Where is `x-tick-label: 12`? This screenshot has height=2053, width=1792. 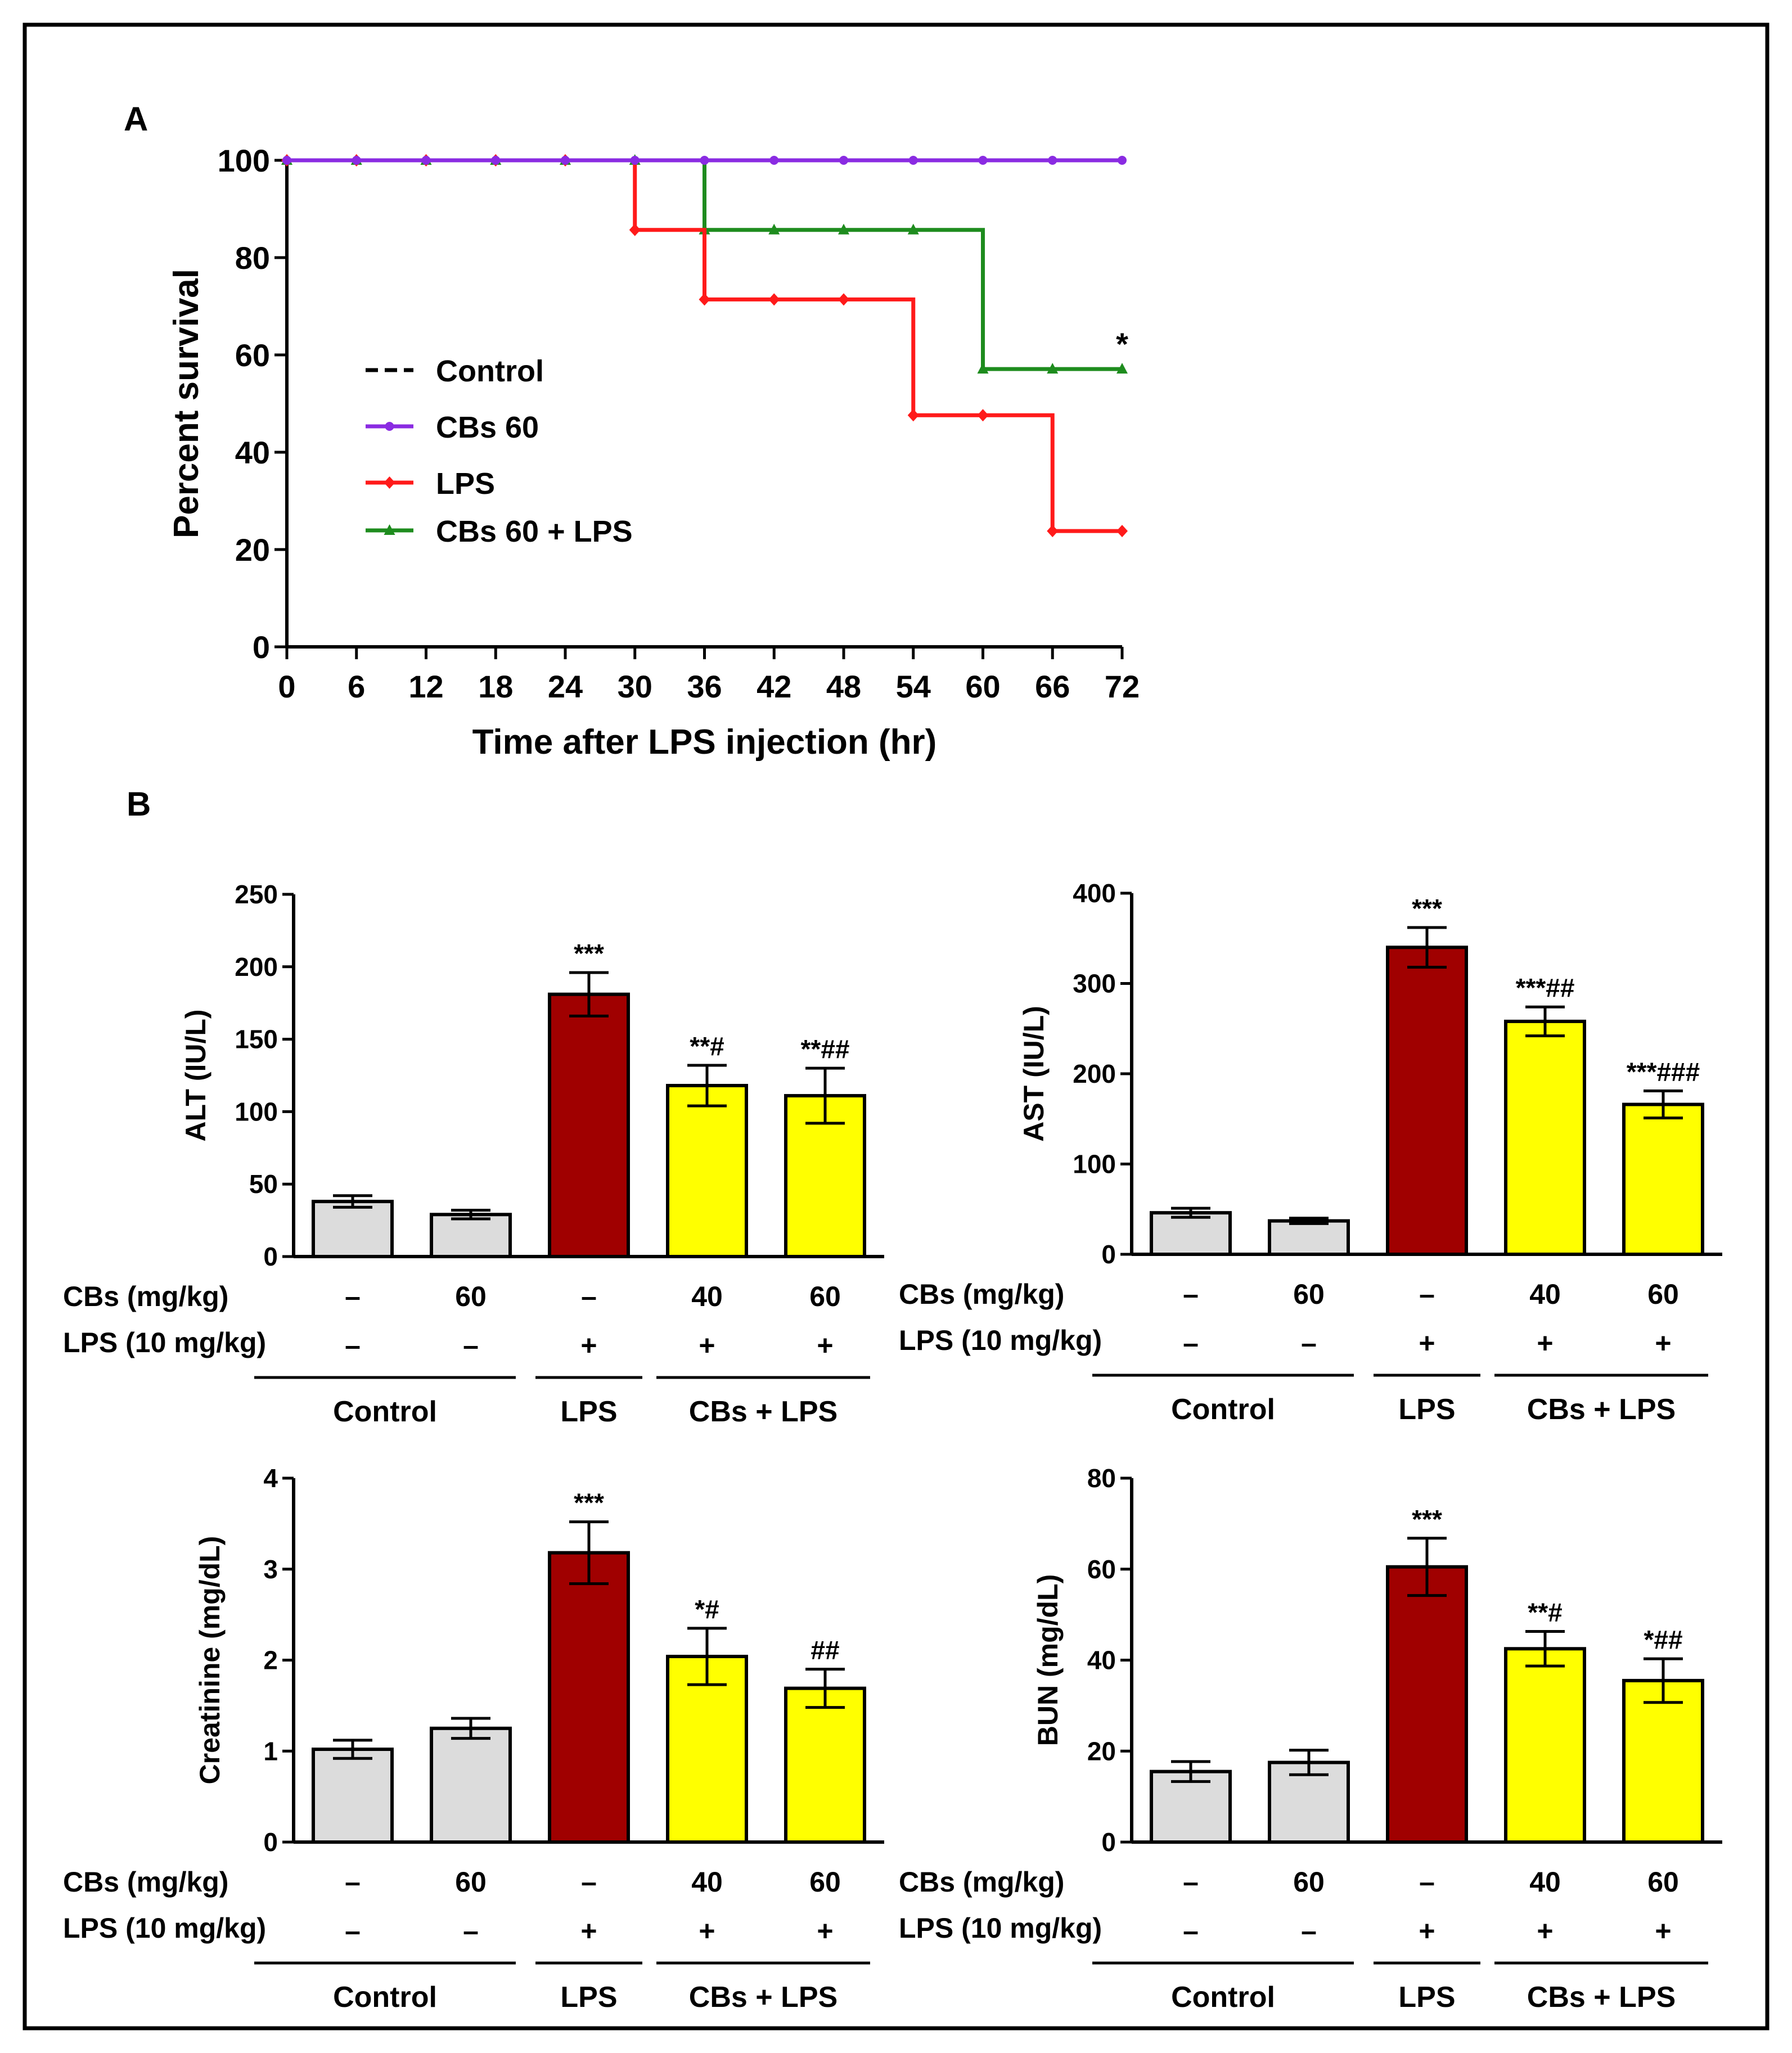
x-tick-label: 12 is located at coordinates (425, 686).